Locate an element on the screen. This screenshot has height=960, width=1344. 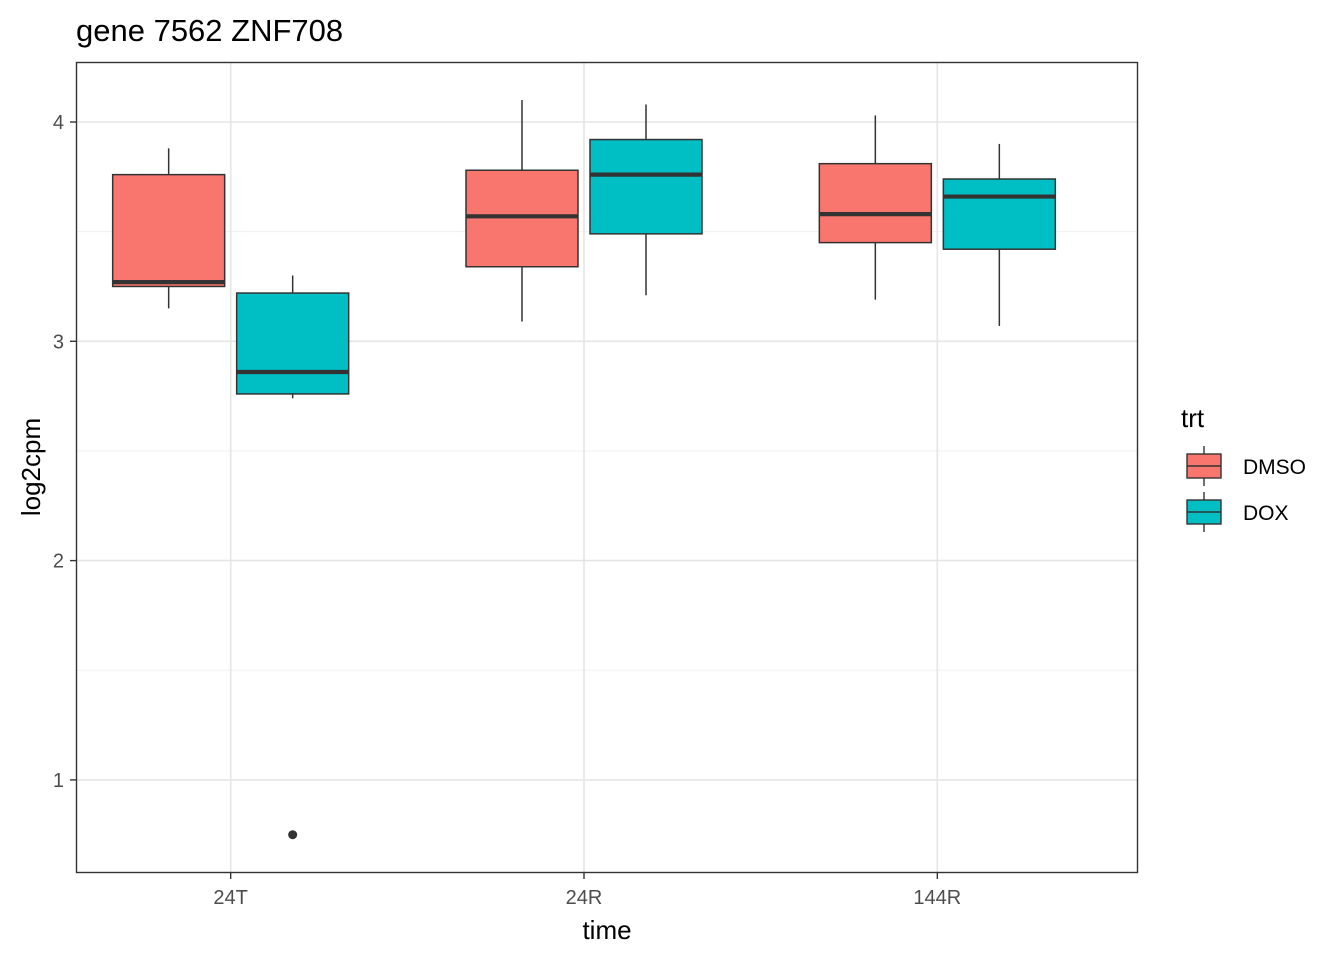
box-dmso-24r is located at coordinates (522, 211).